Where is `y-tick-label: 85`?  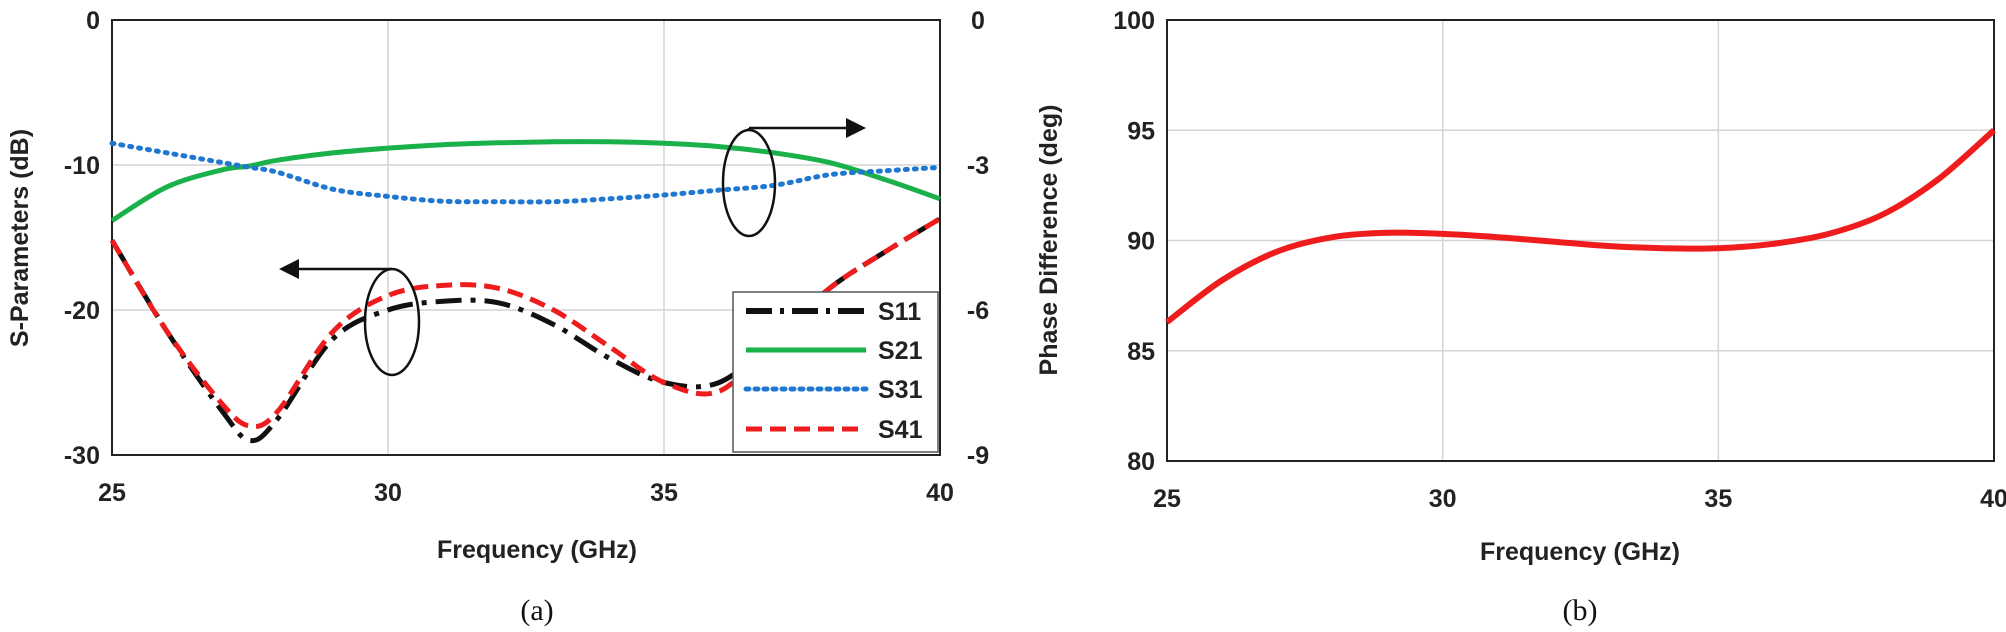
y-tick-label: 85 is located at coordinates (1141, 352).